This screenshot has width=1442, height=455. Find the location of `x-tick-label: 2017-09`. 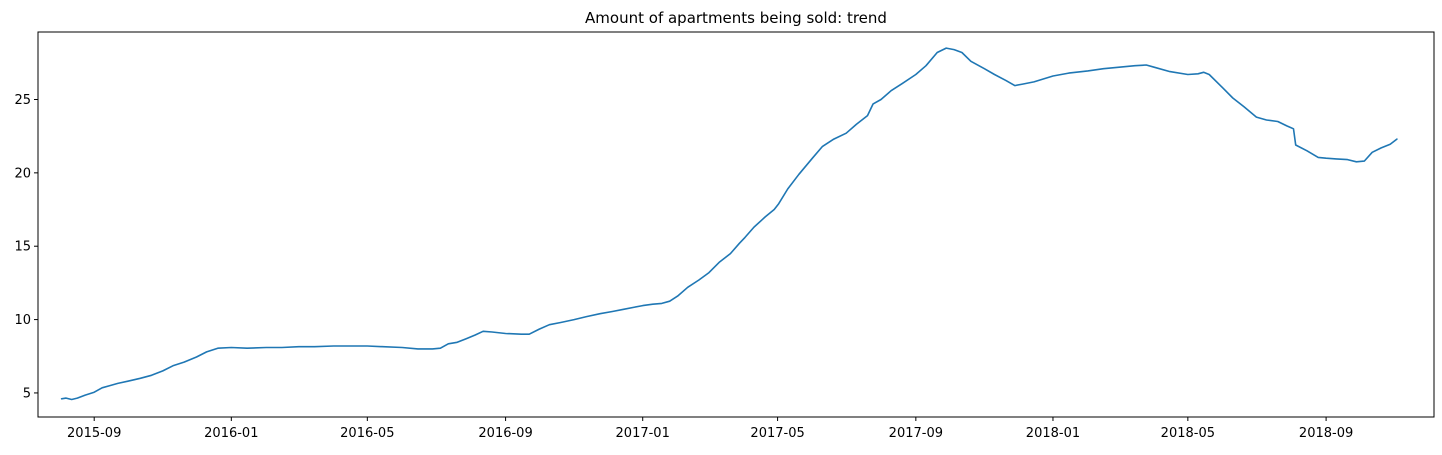

x-tick-label: 2017-09 is located at coordinates (916, 433).